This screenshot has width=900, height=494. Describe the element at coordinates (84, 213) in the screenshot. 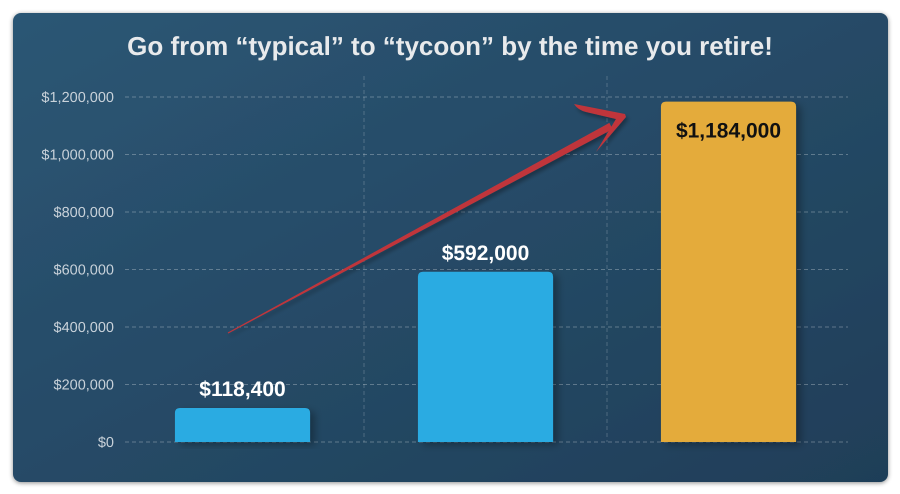

I see `y-tick-label: $800,000` at that location.